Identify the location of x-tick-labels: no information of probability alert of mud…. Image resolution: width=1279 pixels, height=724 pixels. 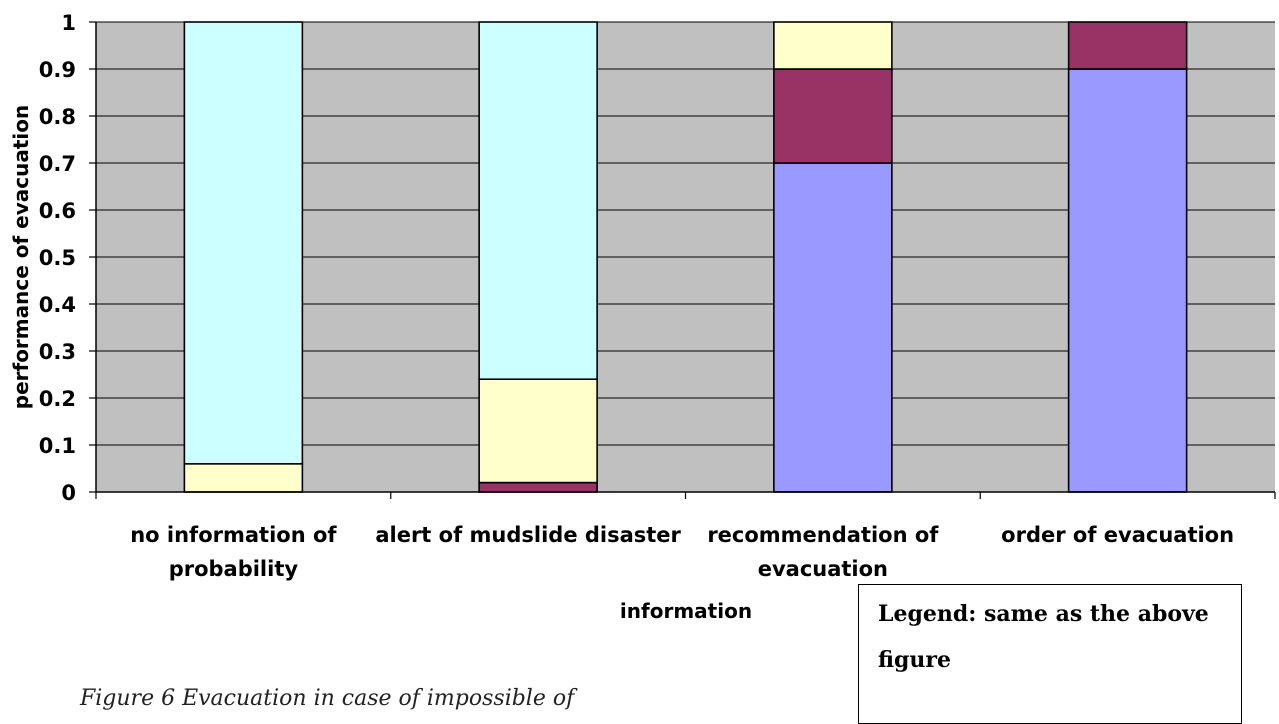
(682, 552).